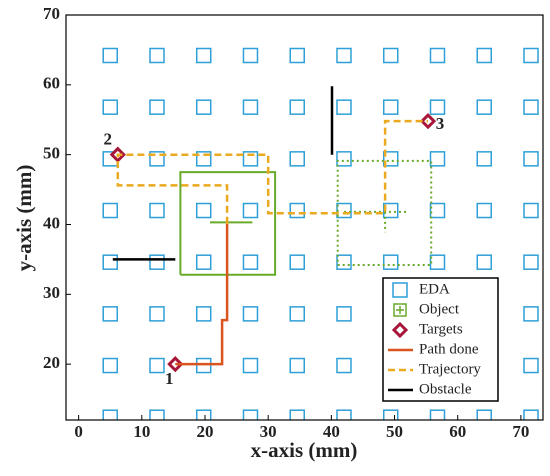  What do you see at coordinates (441, 329) in the screenshot?
I see `legend-label: Targets` at bounding box center [441, 329].